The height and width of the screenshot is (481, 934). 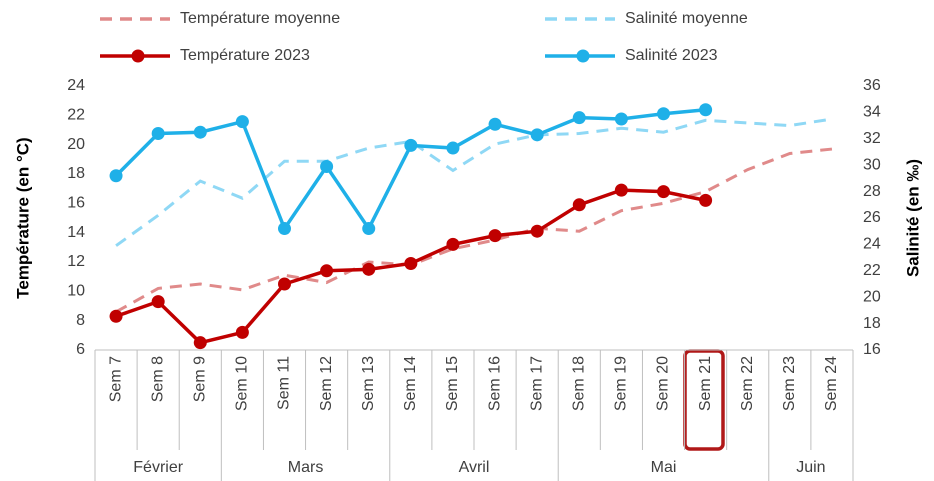 I want to click on y2-tick-label: 26, so click(x=872, y=217).